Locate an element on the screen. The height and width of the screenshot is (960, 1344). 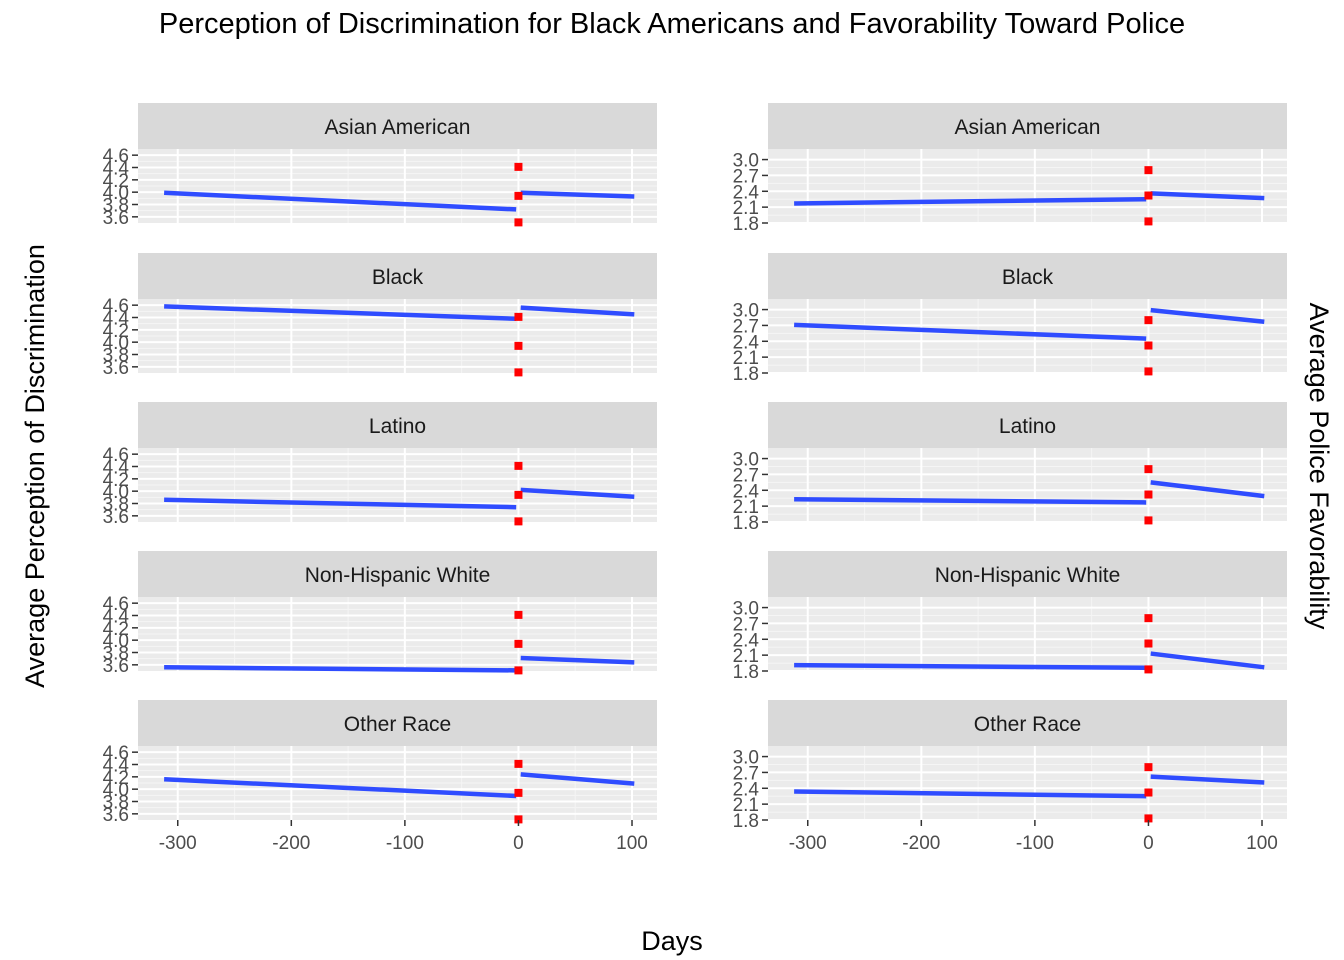
facet-panel: Black 3.63.84.04.24.44.6 is located at coordinates (380, 316).